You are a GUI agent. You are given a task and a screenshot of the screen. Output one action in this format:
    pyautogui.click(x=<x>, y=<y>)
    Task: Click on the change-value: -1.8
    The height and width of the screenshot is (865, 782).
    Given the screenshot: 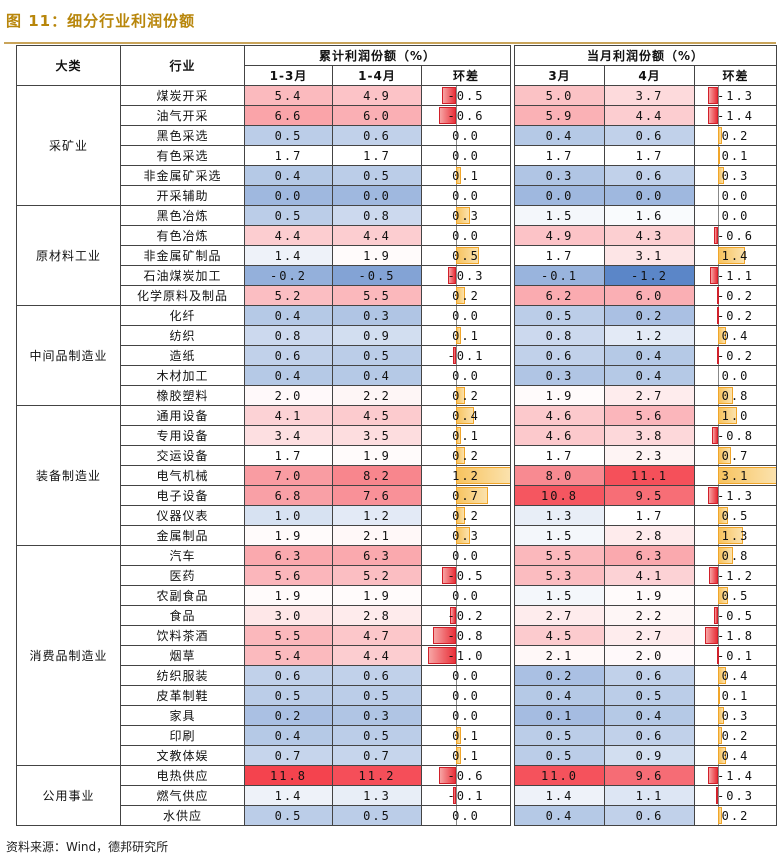 What is the action you would take?
    pyautogui.click(x=735, y=635)
    